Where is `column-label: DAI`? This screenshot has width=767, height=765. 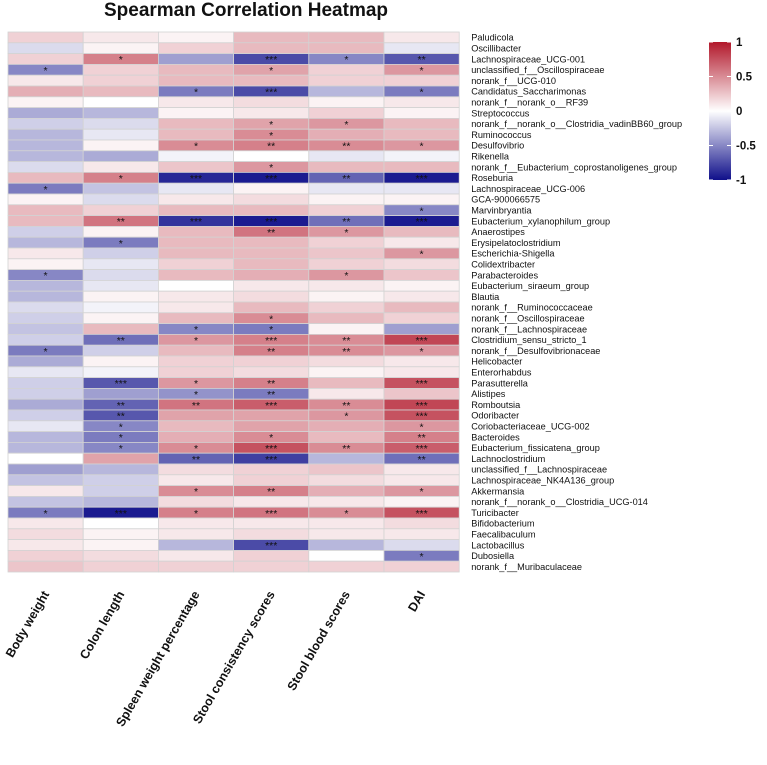 column-label: DAI is located at coordinates (416, 602).